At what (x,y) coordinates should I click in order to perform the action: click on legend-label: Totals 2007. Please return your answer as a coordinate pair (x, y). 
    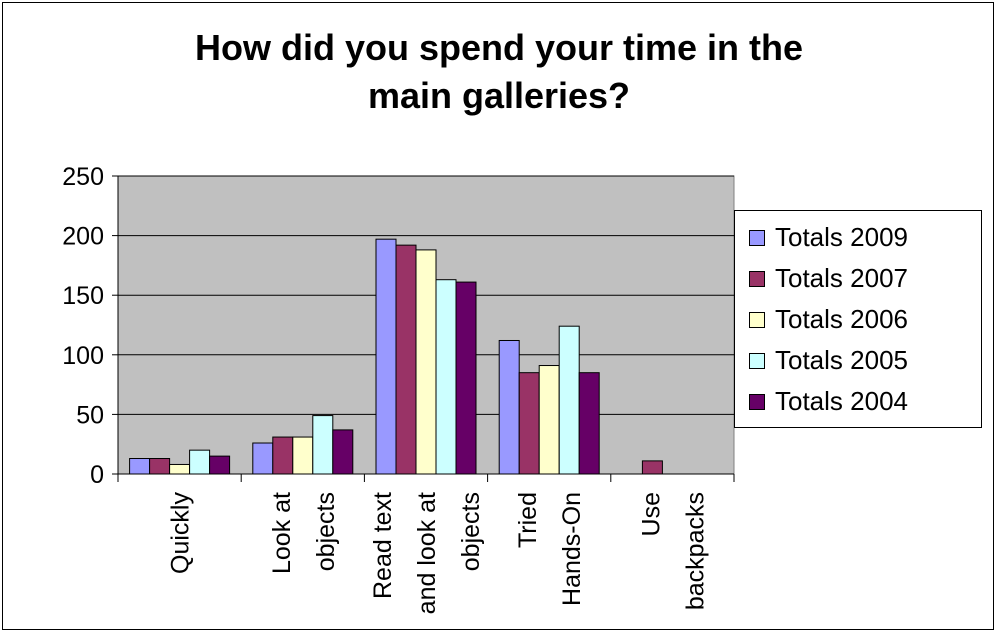
    Looking at the image, I should click on (841, 278).